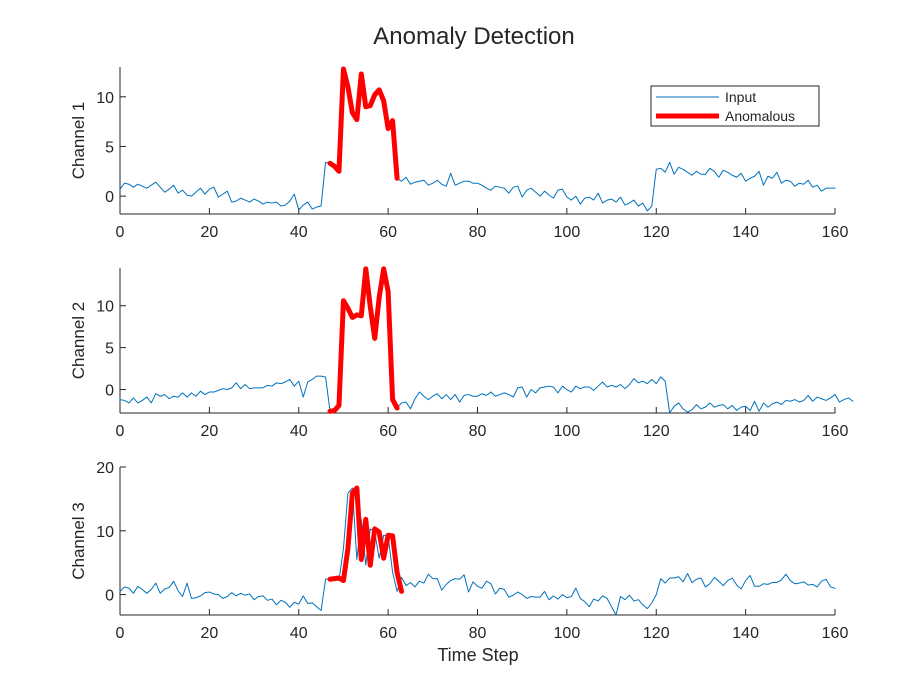  What do you see at coordinates (105, 468) in the screenshot?
I see `y-tick-label: 20` at bounding box center [105, 468].